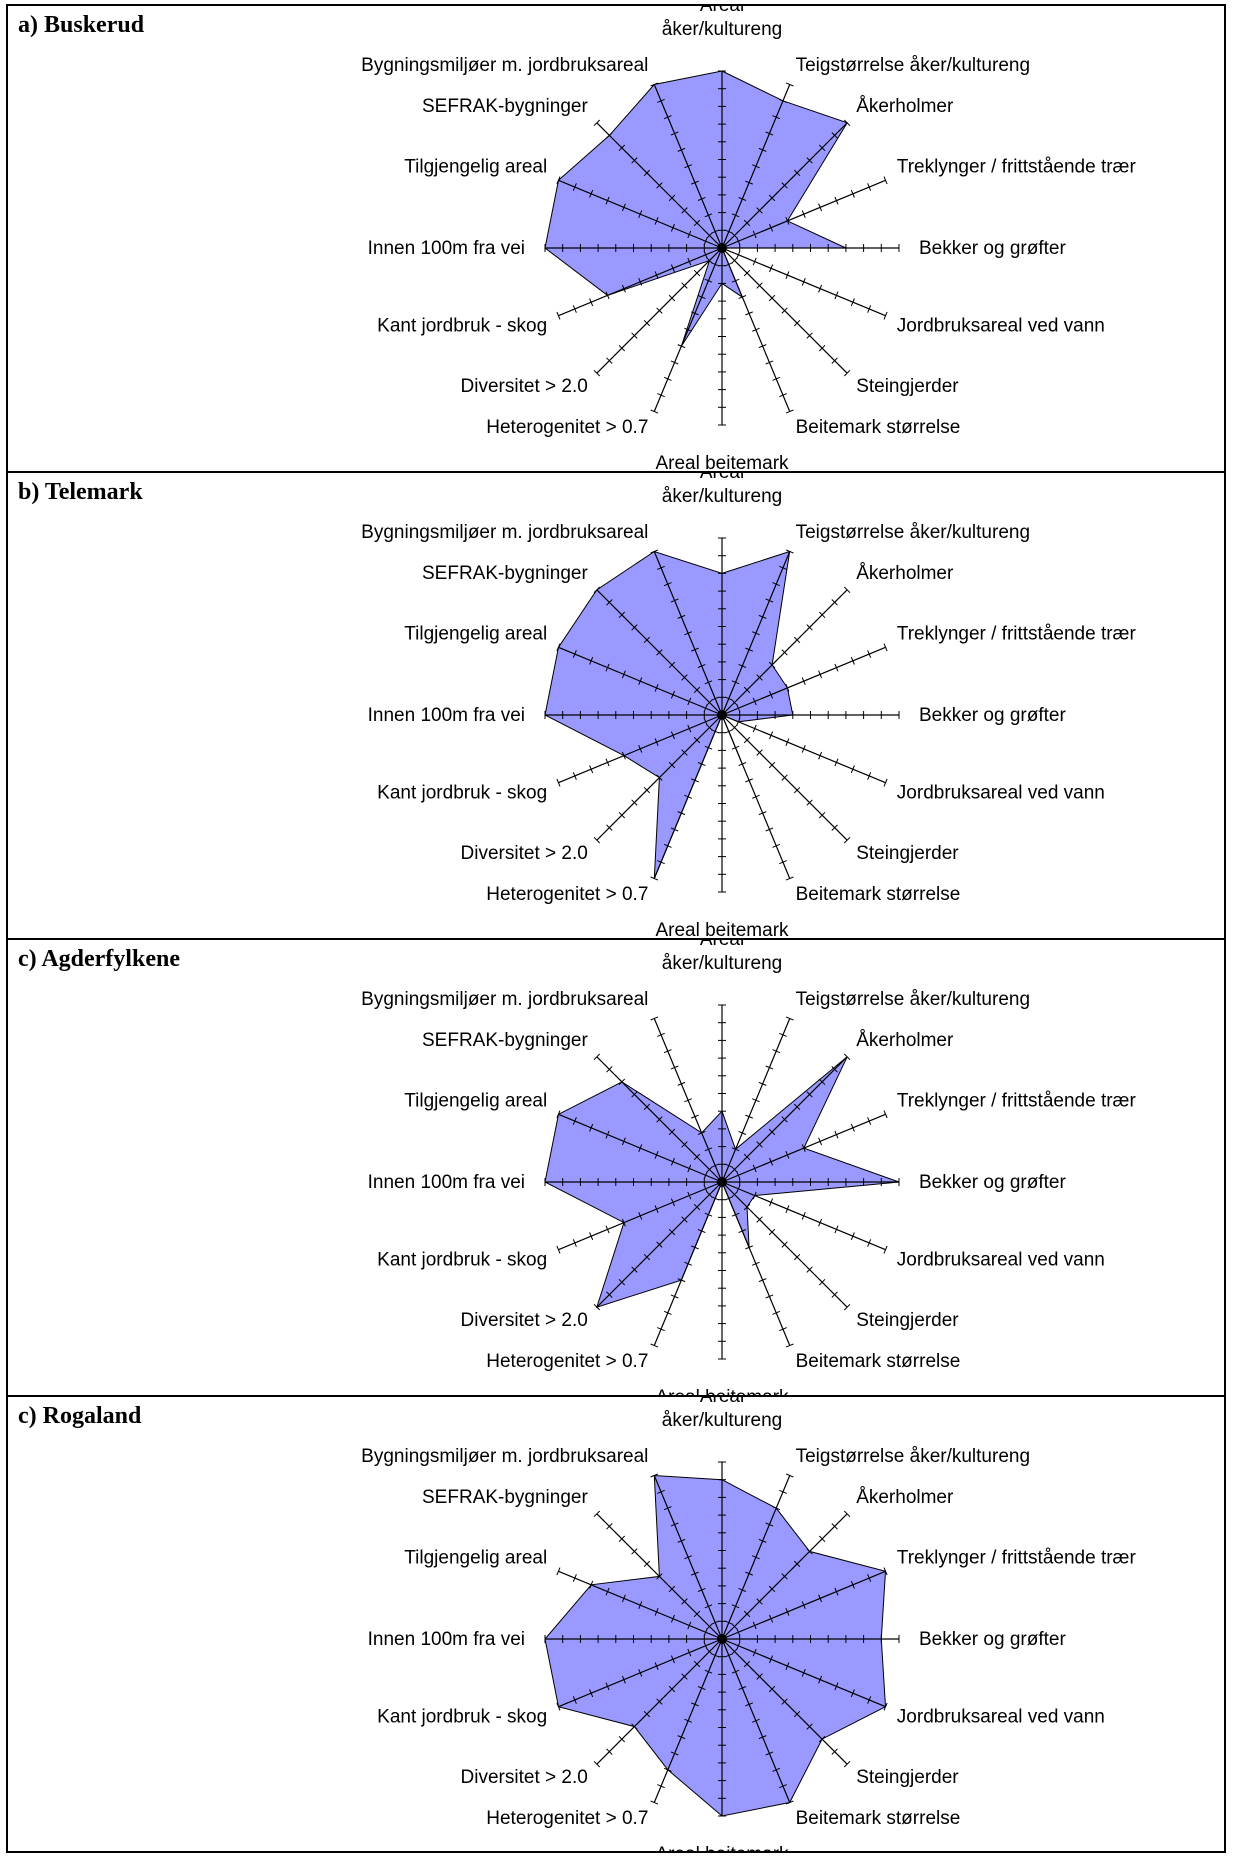  I want to click on axis-label-beitemark-storrelse: Beitemark størrelse, so click(878, 427).